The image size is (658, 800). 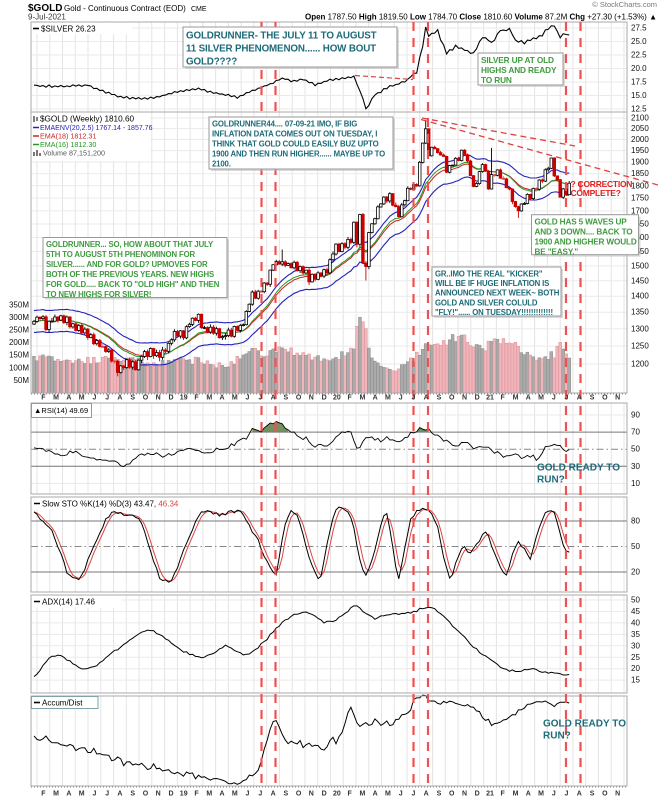 What do you see at coordinates (68, 136) in the screenshot?
I see `svg-text: EMA(18) 1812.31` at bounding box center [68, 136].